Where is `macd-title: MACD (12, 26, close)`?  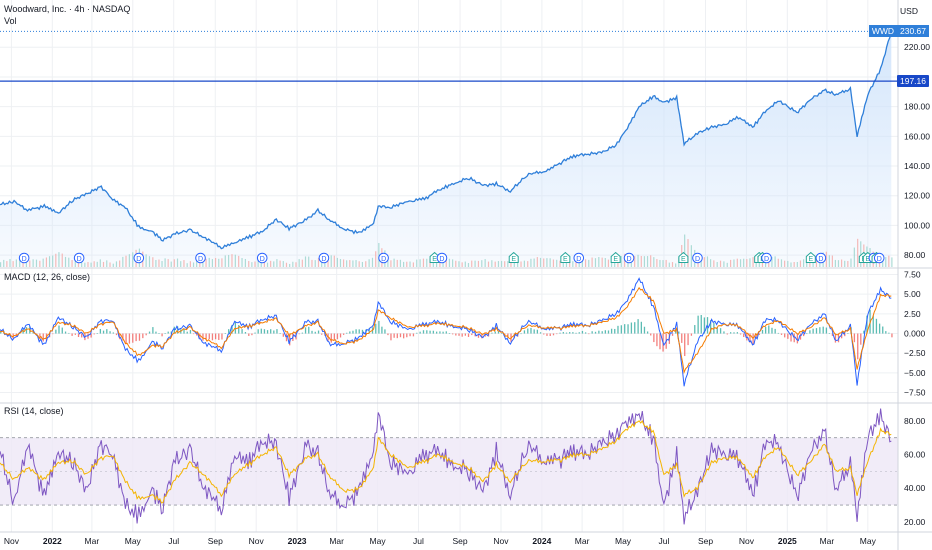 macd-title: MACD (12, 26, close) is located at coordinates (47, 277).